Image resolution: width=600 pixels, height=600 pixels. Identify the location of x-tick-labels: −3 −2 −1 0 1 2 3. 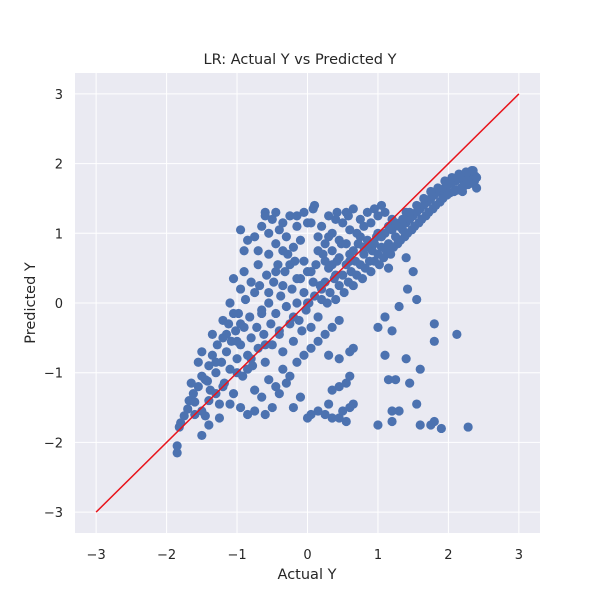
(305, 555).